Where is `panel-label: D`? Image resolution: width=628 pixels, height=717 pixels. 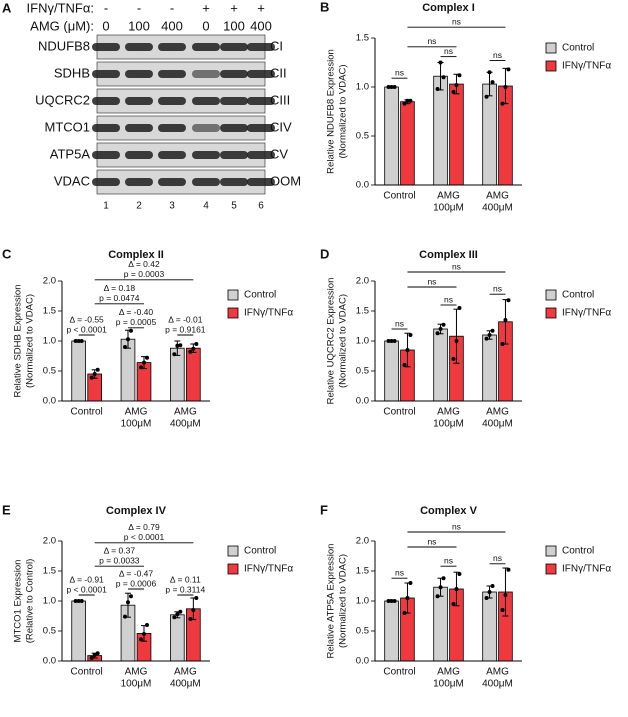 panel-label: D is located at coordinates (324, 253).